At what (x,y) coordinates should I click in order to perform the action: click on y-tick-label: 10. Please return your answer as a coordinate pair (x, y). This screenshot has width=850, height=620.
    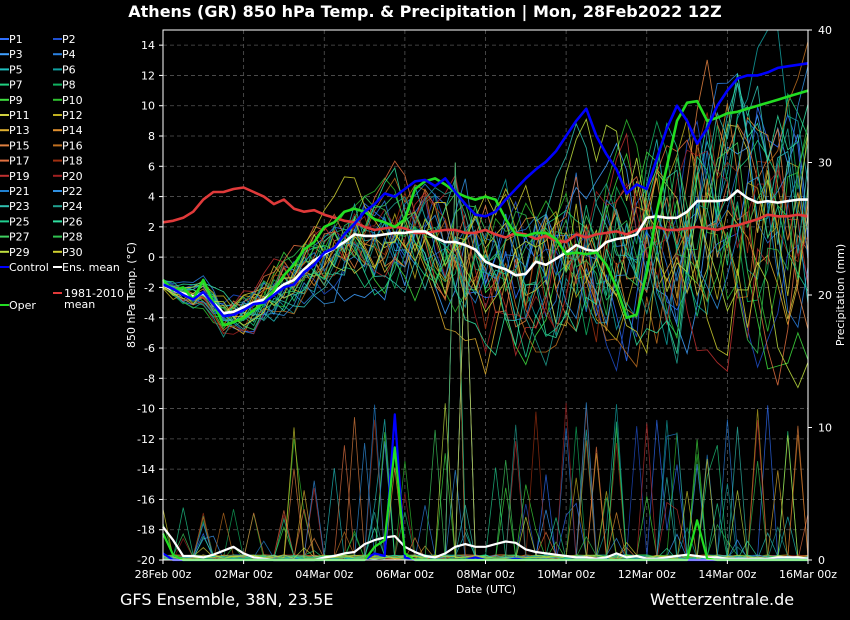
    Looking at the image, I should click on (148, 106).